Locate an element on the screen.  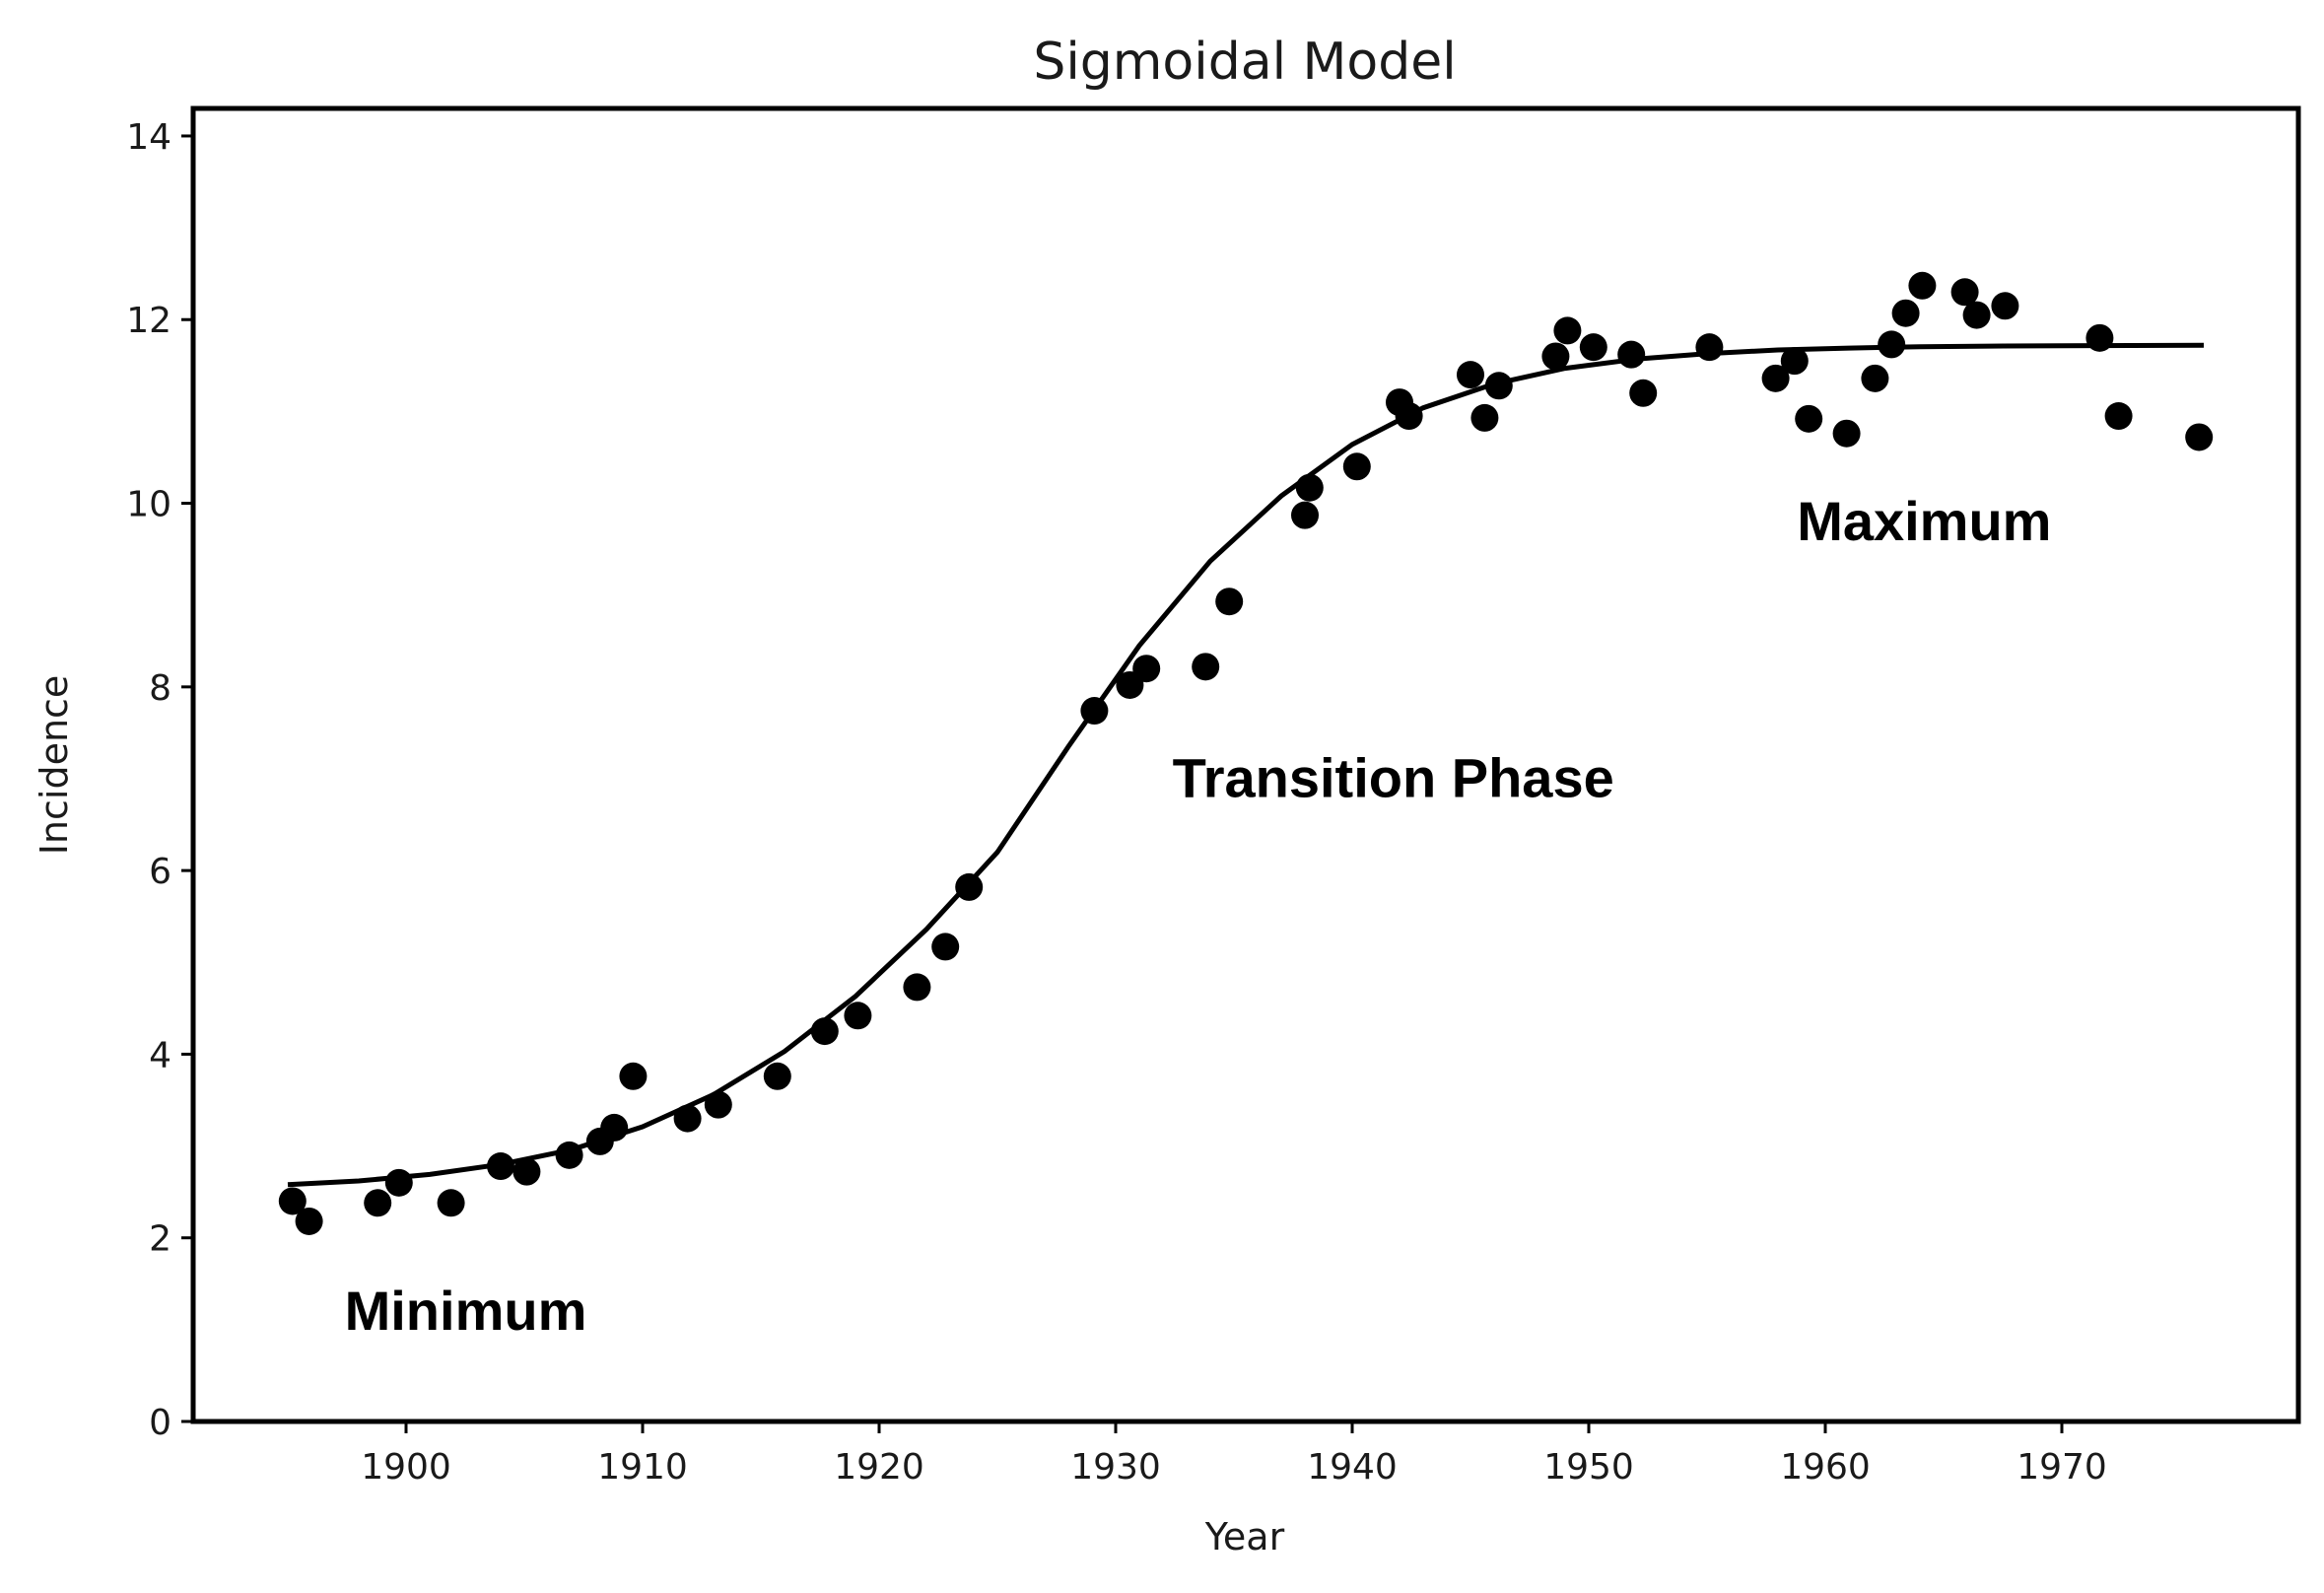
x-axis: 1900 1910 1920 1930 1940 1950 1960 1970 is located at coordinates (1234, 1454).